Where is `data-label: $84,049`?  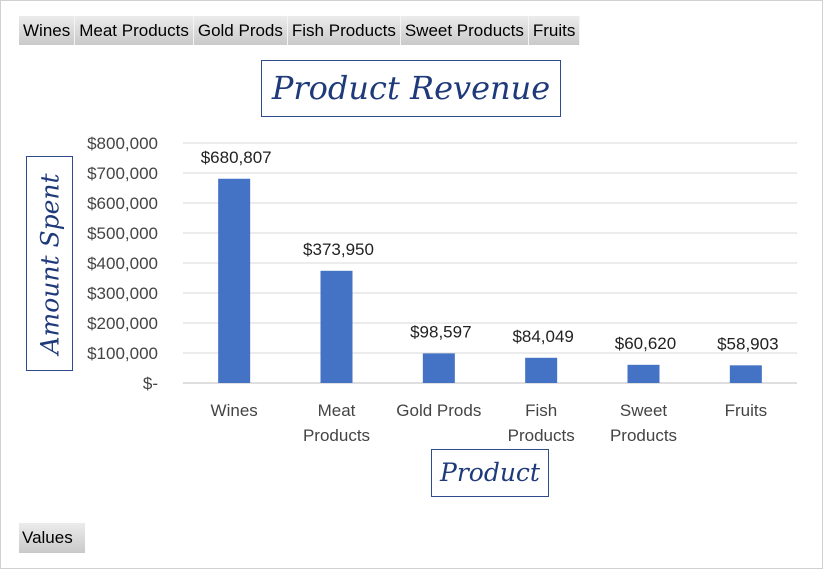 data-label: $84,049 is located at coordinates (542, 336).